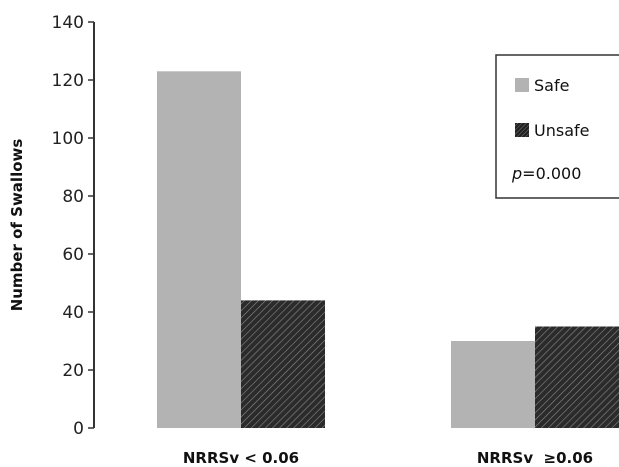 Image resolution: width=619 pixels, height=467 pixels. What do you see at coordinates (522, 130) in the screenshot?
I see `legend-swatch-unsafe` at bounding box center [522, 130].